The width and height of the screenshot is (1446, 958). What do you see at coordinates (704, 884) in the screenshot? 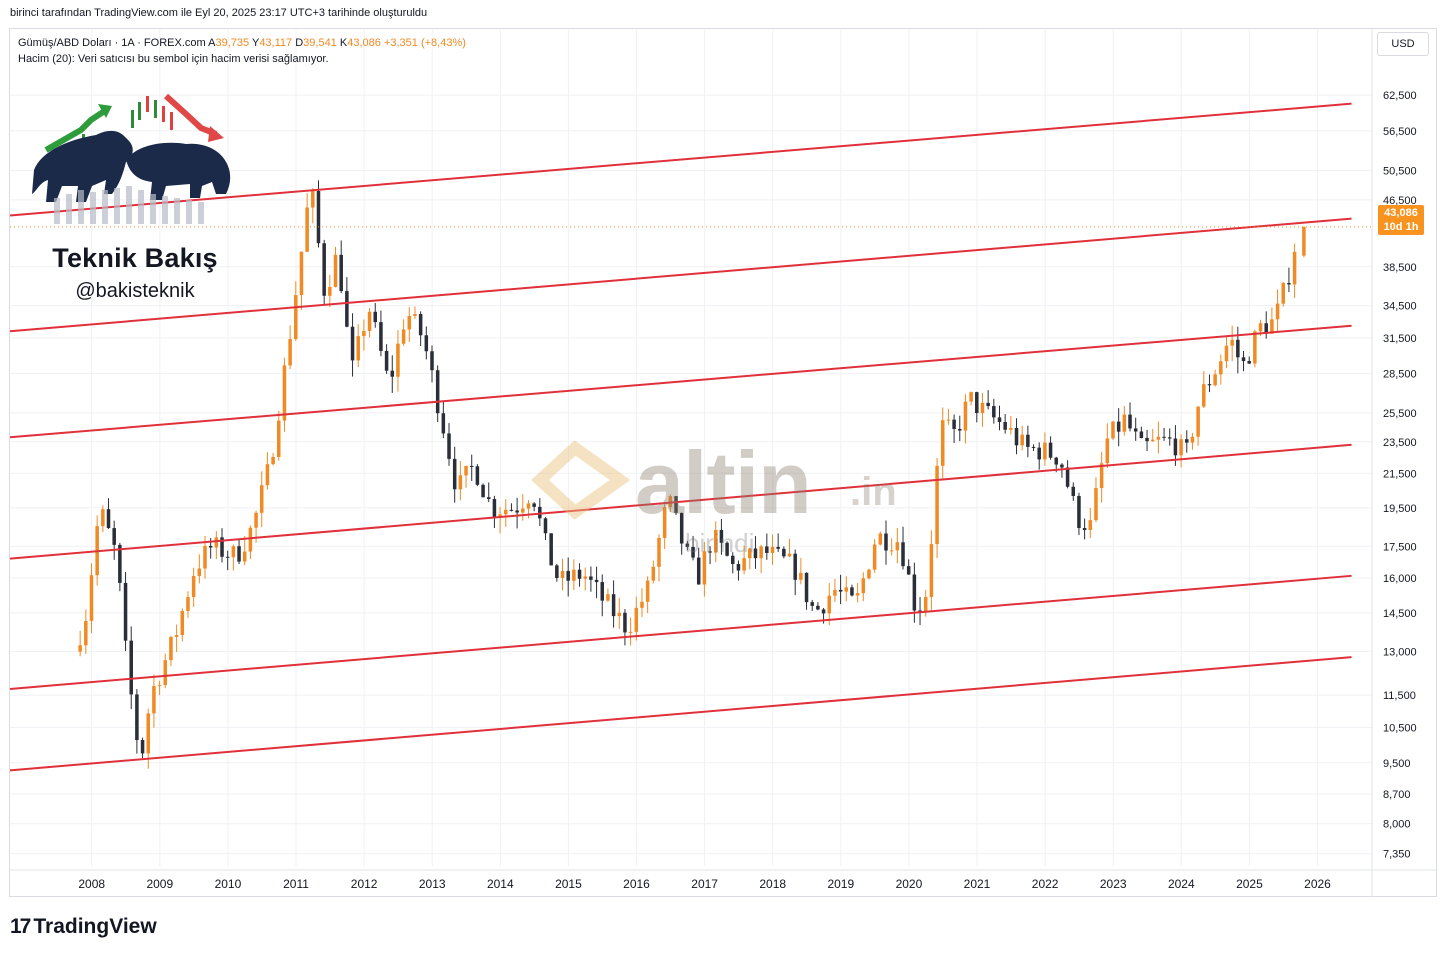
I see `x-tick-label: 2017` at bounding box center [704, 884].